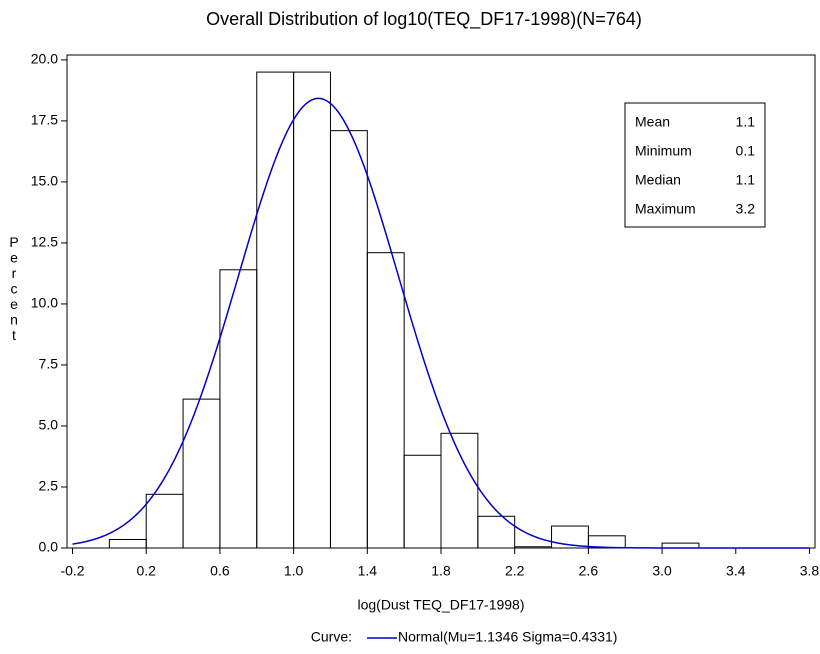 The image size is (820, 654). I want to click on y-tick-label: 0.0, so click(49, 547).